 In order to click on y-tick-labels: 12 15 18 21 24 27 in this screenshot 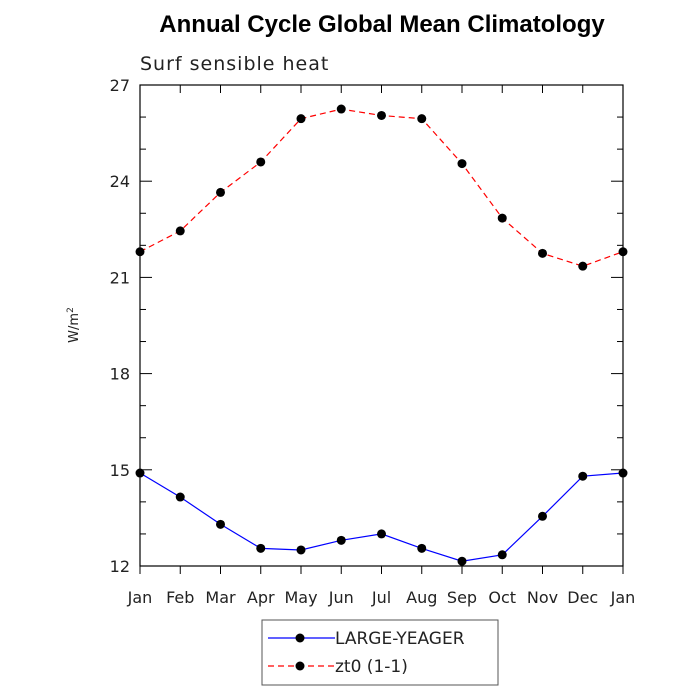, I will do `click(120, 326)`.